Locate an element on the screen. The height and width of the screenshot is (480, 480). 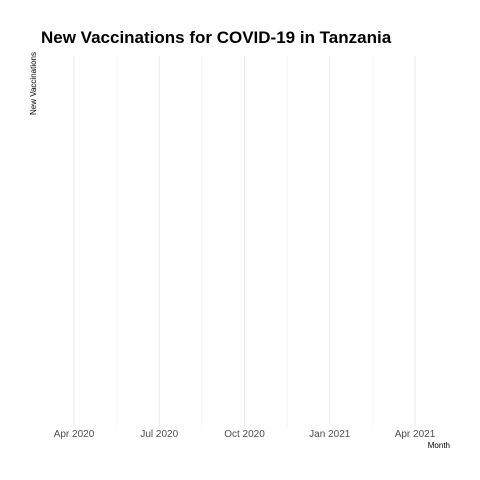
x-tick-labels: Apr 2020 Jul 2020 Oct 2020 Jan 2021 Apr 2021 is located at coordinates (245, 434).